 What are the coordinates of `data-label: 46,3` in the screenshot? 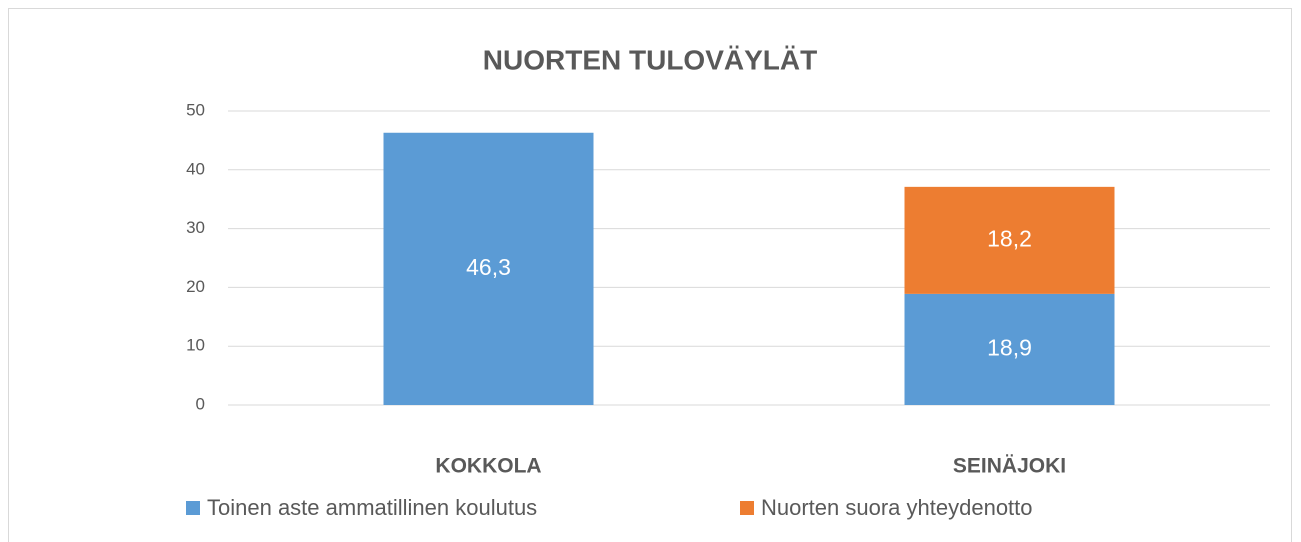 It's located at (488, 267).